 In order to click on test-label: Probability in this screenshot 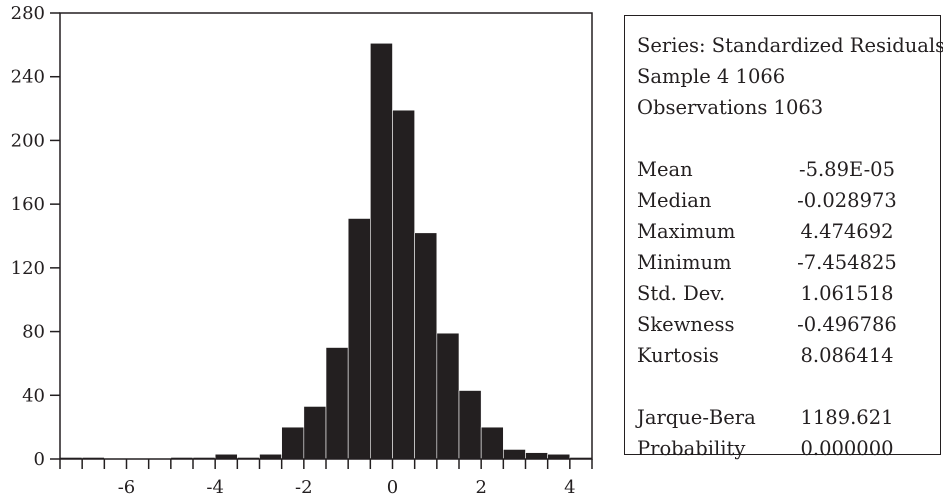, I will do `click(691, 448)`.